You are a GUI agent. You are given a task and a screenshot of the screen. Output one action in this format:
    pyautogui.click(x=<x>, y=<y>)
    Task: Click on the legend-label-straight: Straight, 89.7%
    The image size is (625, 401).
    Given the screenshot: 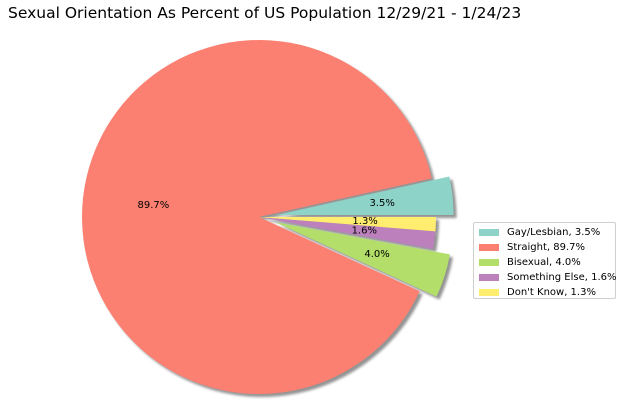 What is the action you would take?
    pyautogui.click(x=546, y=247)
    